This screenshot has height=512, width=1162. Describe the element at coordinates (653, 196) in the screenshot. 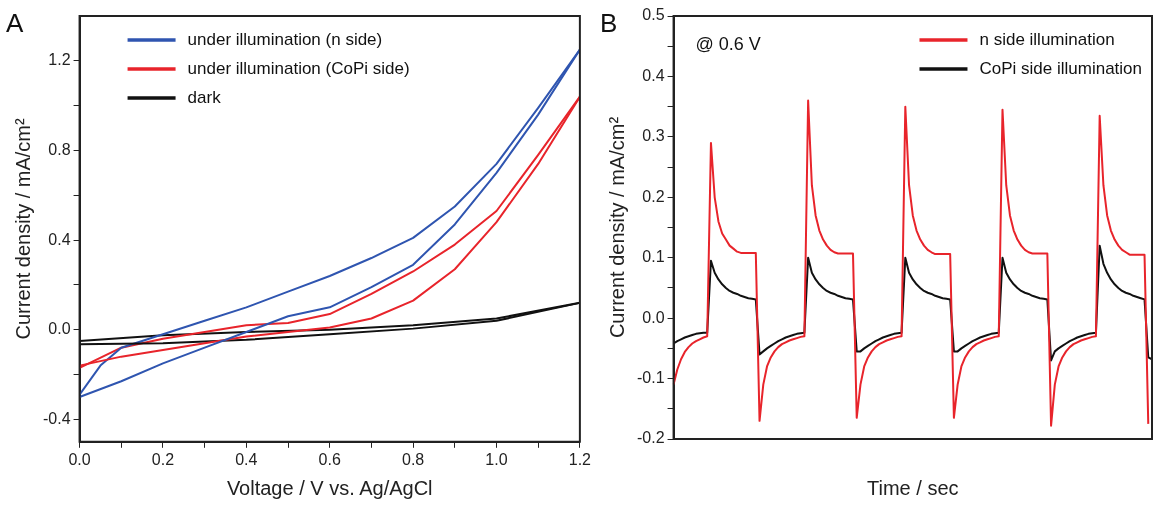

I see `y-tick-label: 0.2` at that location.